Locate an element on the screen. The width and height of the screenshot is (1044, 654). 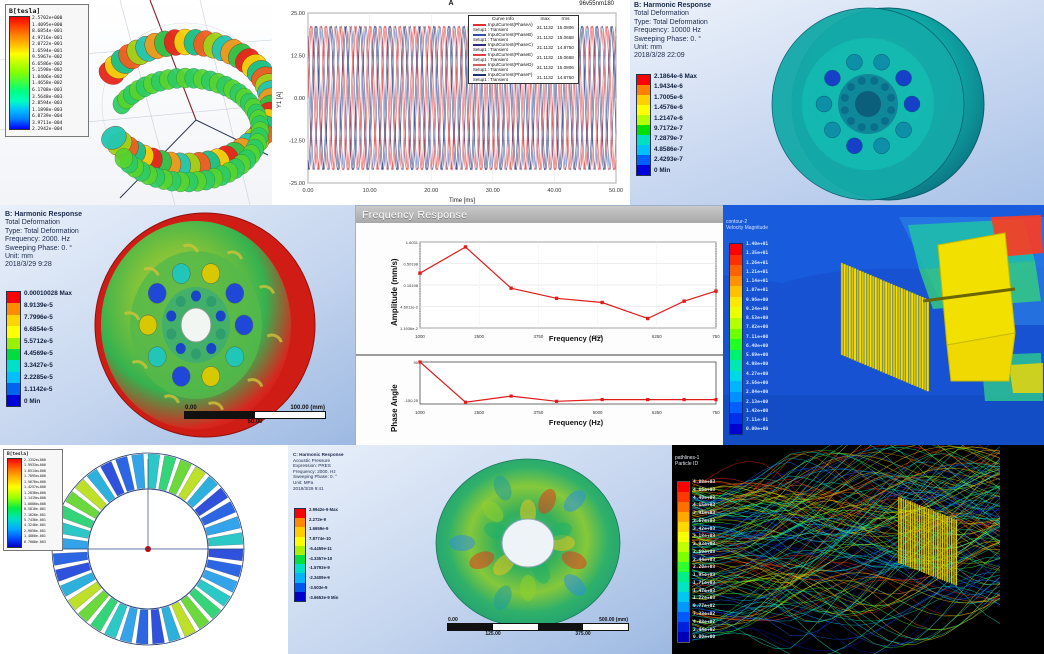
legend-value: -4.3357e-10 is located at coordinates (321, 558).